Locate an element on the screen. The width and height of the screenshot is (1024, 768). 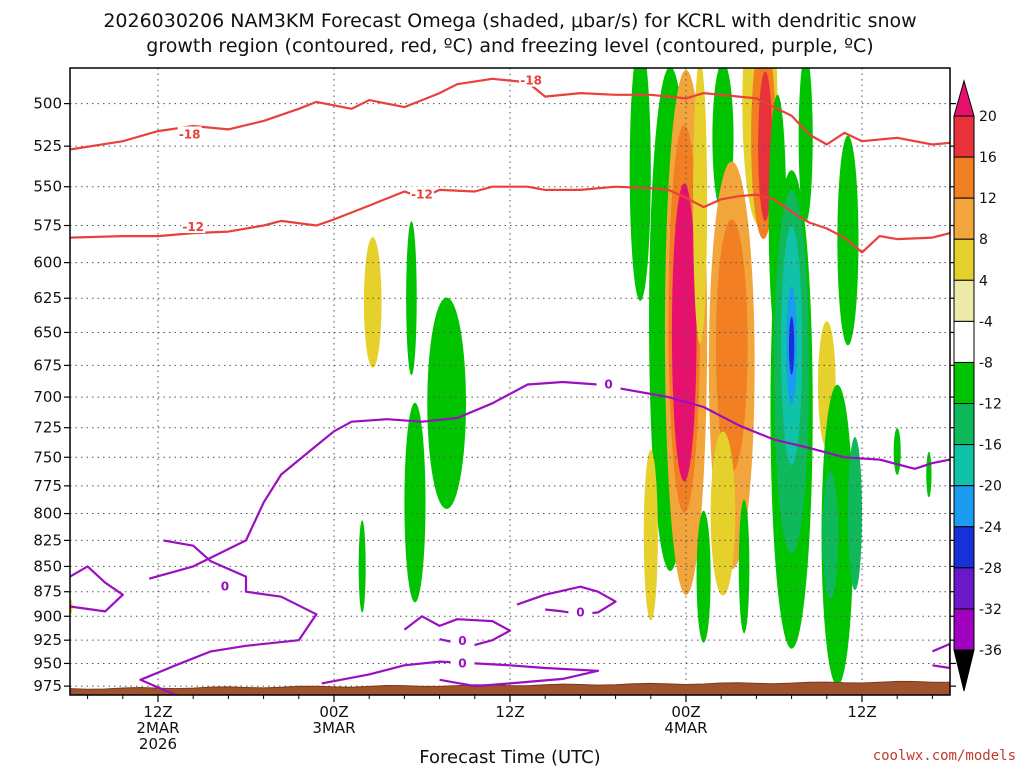
y-tick-label-6: 650 is located at coordinates (47, 332).